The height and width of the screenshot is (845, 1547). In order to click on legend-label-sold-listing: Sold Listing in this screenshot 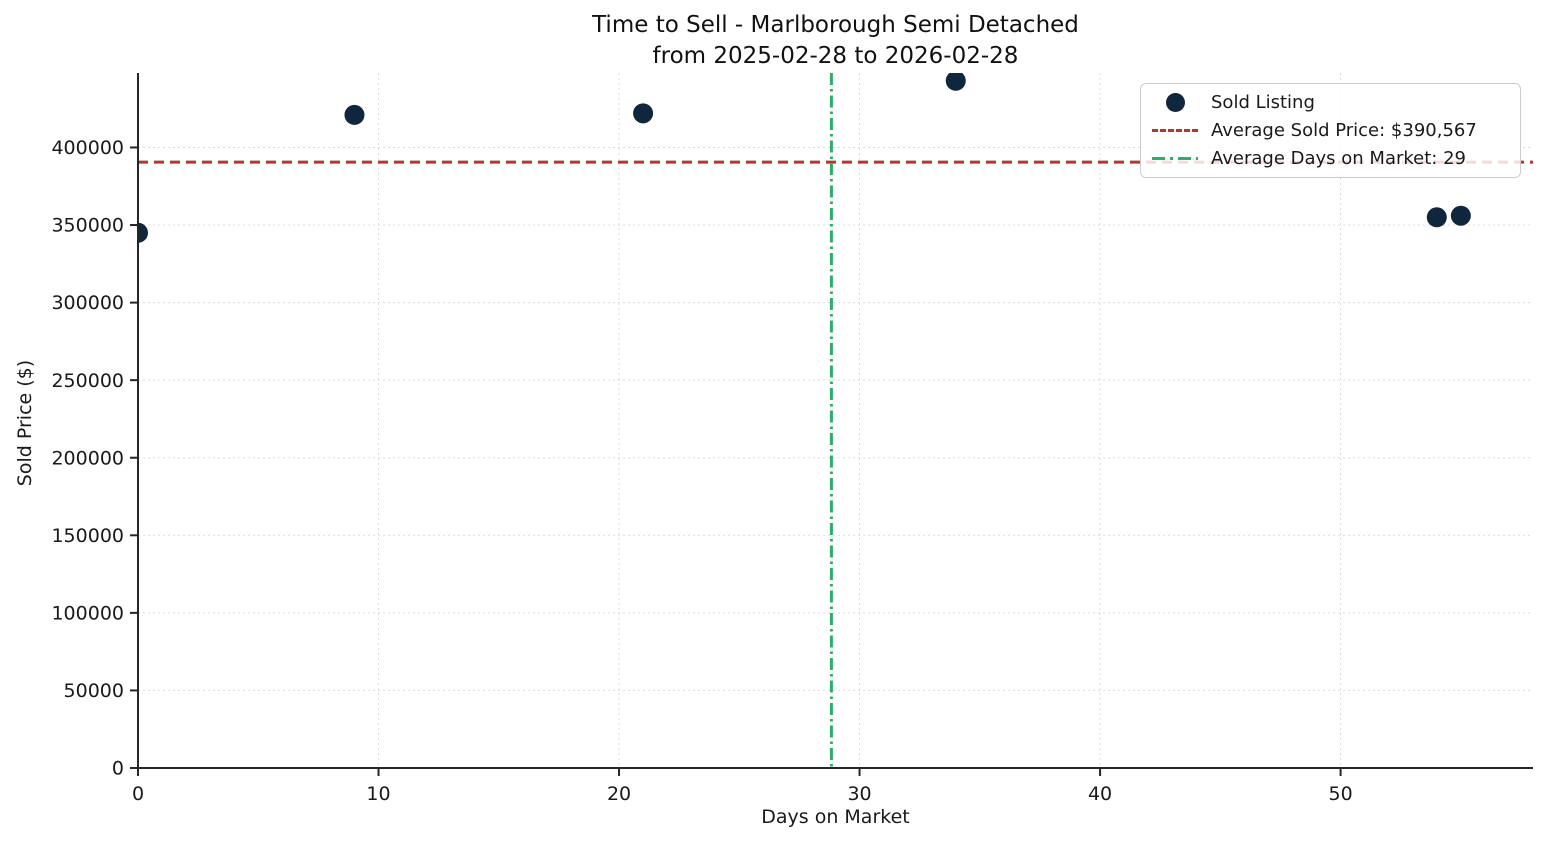, I will do `click(1263, 103)`.